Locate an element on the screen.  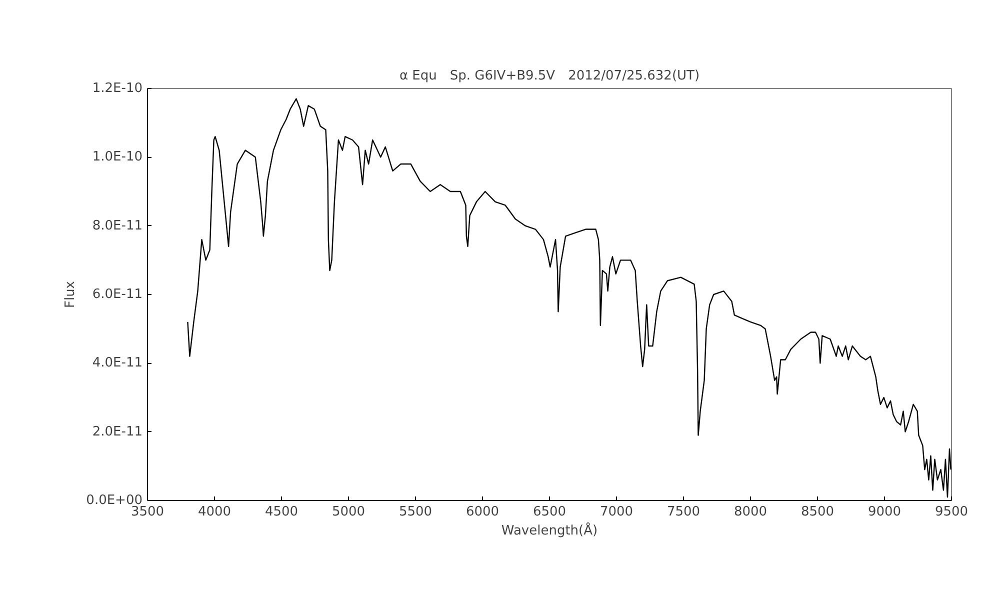
y-tick-label: 2.0E-11 is located at coordinates (117, 432).